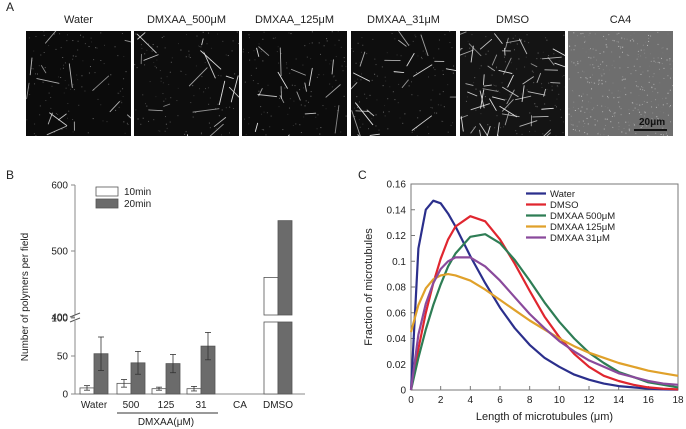 The image size is (686, 429). What do you see at coordinates (580, 238) in the screenshot?
I see `legend-label: DMXAA 31μM` at bounding box center [580, 238].